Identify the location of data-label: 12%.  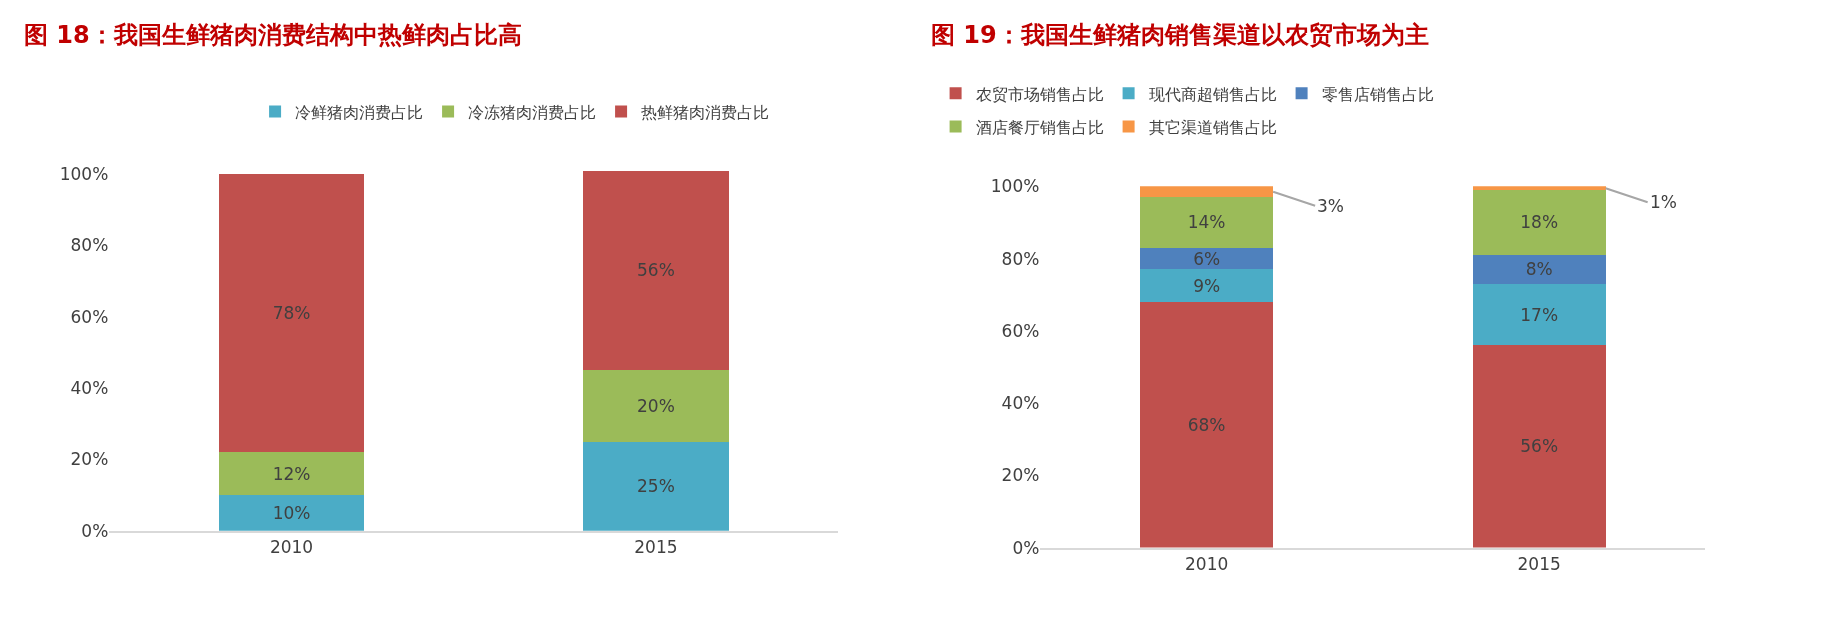
(291, 473).